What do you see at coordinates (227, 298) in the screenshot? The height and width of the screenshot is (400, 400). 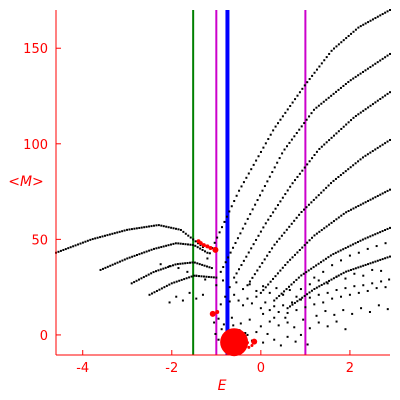 I see `highlight-points` at bounding box center [227, 298].